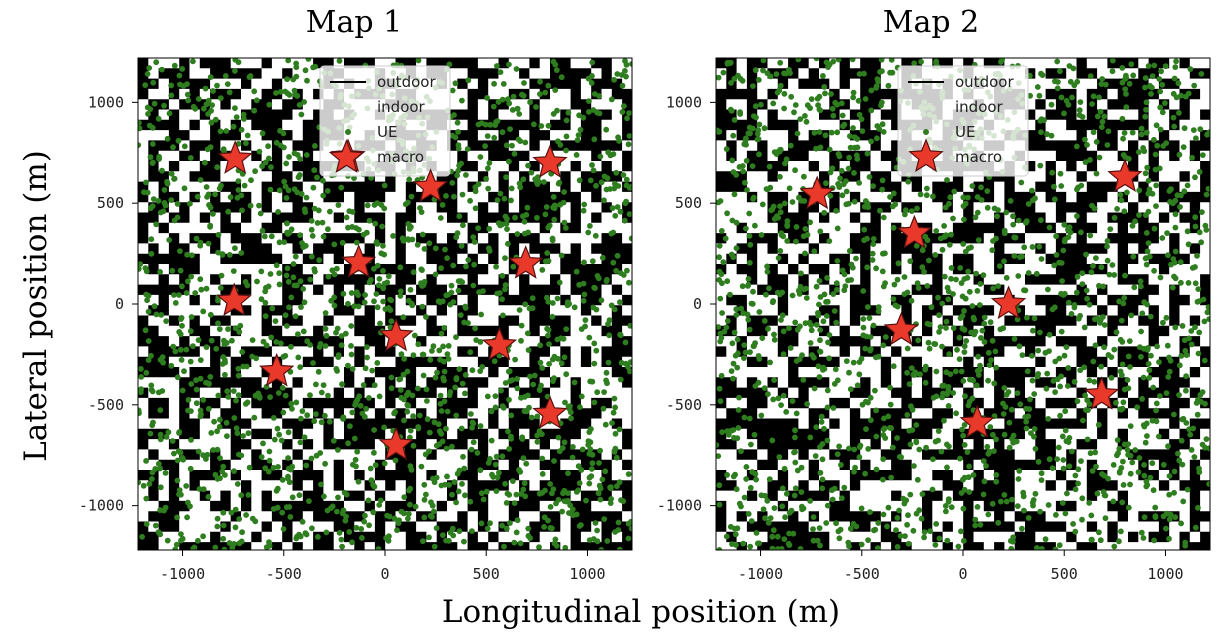  I want to click on legend-handle-macro, so click(926, 155).